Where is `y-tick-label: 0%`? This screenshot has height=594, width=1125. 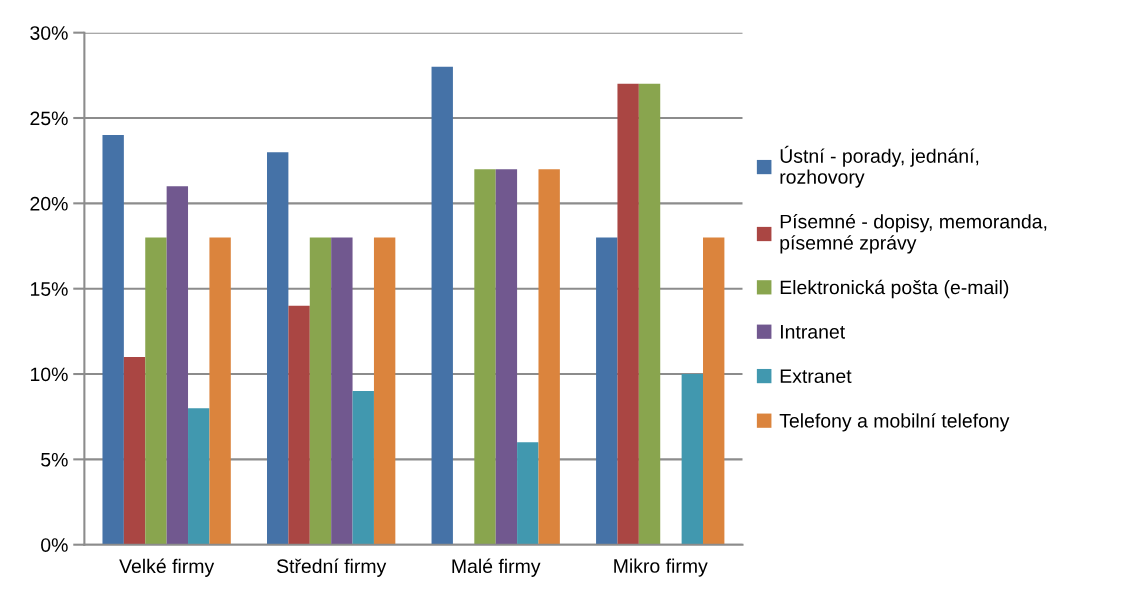
y-tick-label: 0% is located at coordinates (54, 545).